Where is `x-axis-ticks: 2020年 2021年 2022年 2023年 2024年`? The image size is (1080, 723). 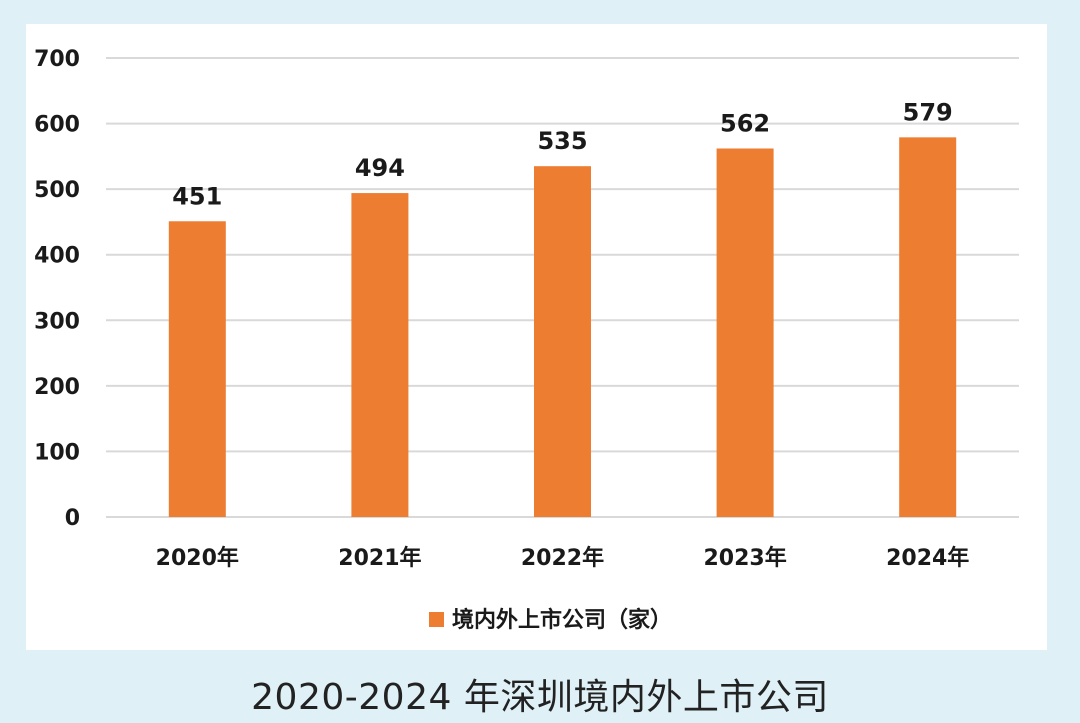 x-axis-ticks: 2020年 2021年 2022年 2023年 2024年 is located at coordinates (563, 558).